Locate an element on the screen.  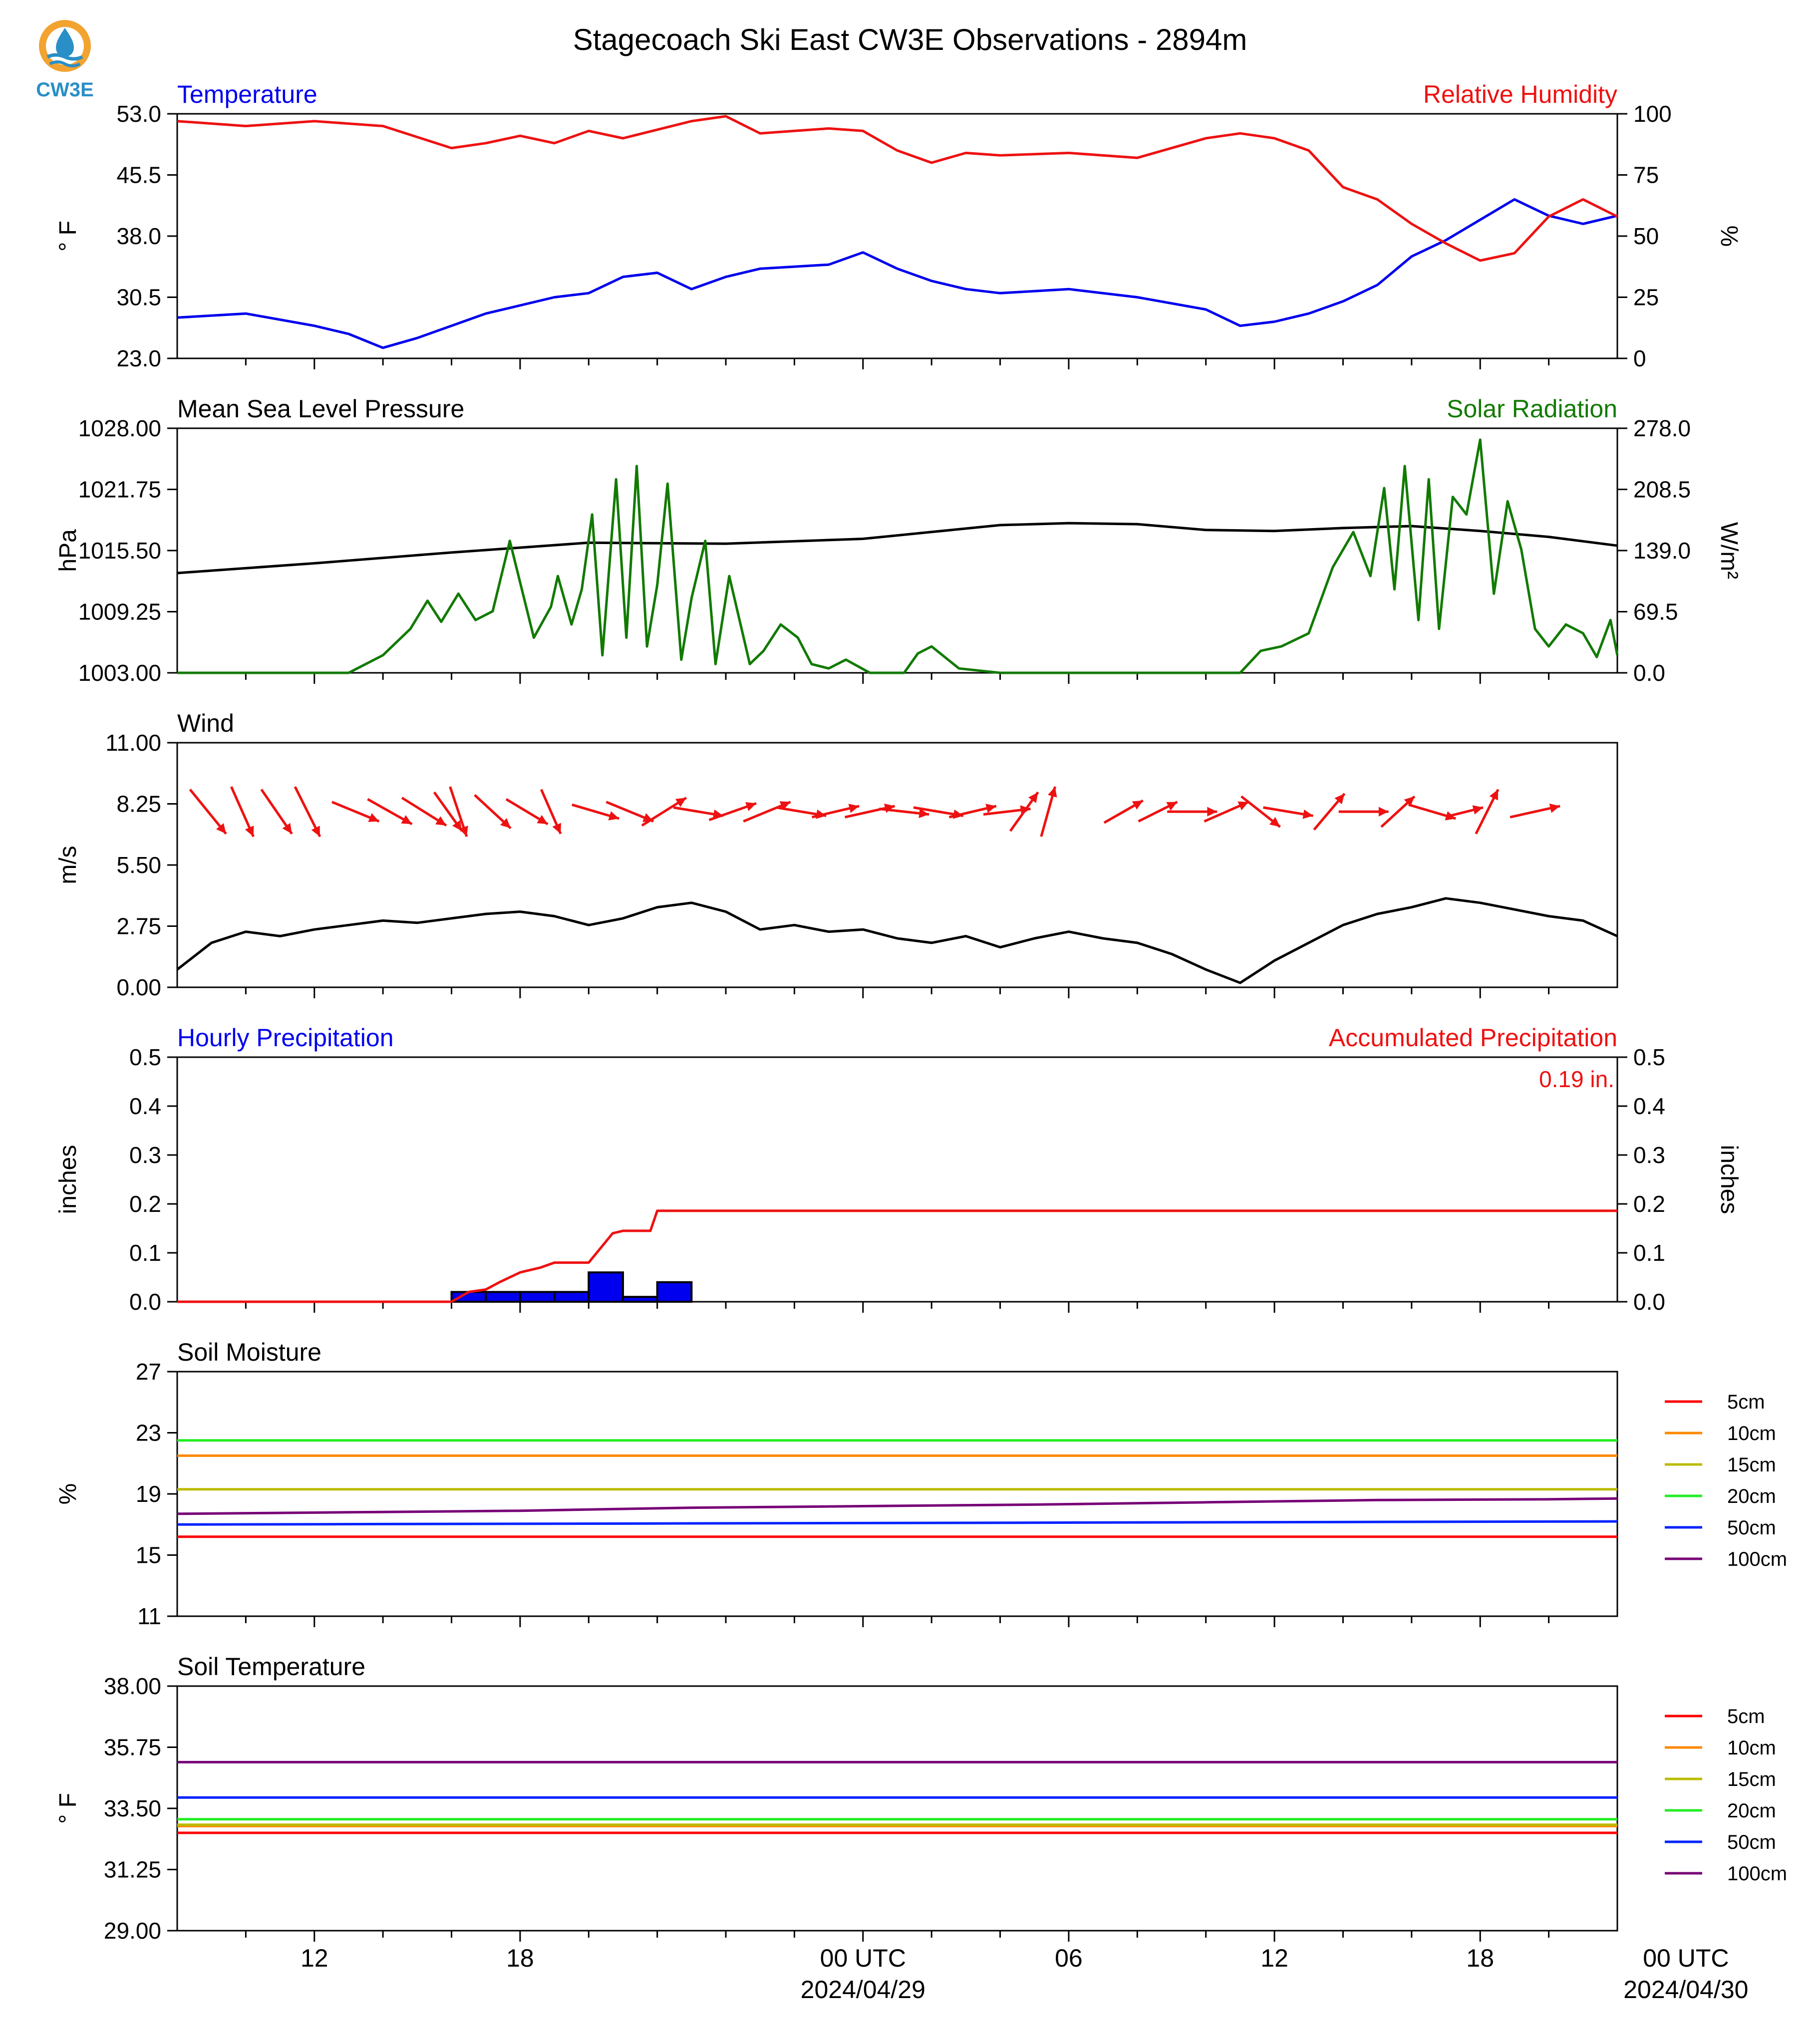
legend-label: 10cm is located at coordinates (1751, 1748).